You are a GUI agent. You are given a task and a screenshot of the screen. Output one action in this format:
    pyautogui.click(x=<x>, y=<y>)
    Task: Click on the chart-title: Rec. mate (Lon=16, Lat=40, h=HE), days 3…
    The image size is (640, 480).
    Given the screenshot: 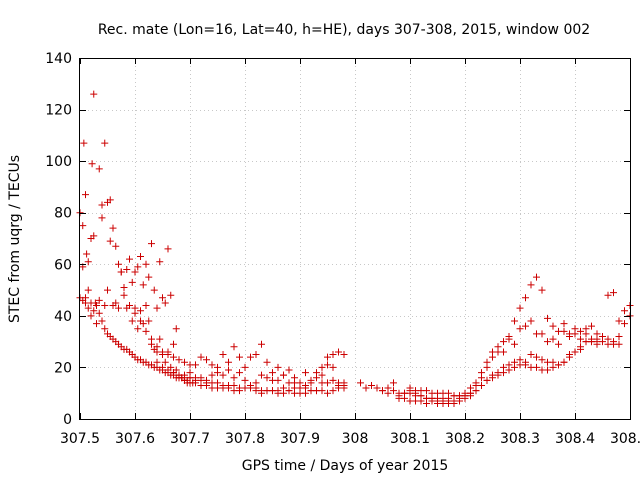 What is the action you would take?
    pyautogui.click(x=344, y=30)
    